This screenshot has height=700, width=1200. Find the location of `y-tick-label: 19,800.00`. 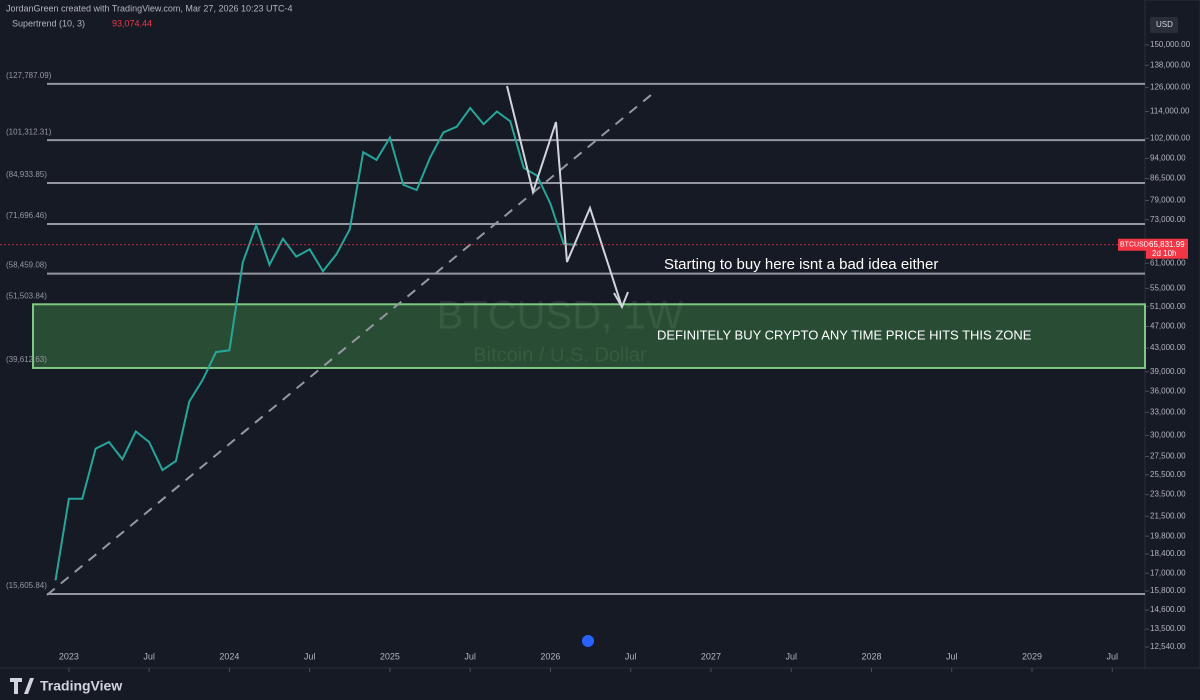

y-tick-label: 19,800.00 is located at coordinates (1168, 535).